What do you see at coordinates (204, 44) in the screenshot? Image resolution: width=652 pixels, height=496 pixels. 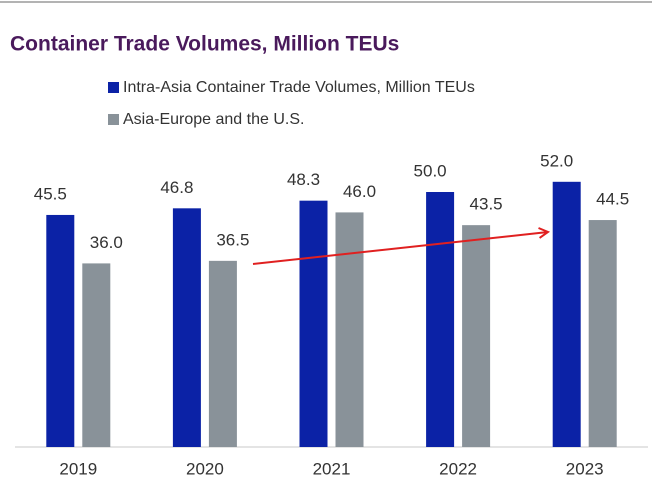 I see `chart-title: Container Trade Volumes, Million TEUs` at bounding box center [204, 44].